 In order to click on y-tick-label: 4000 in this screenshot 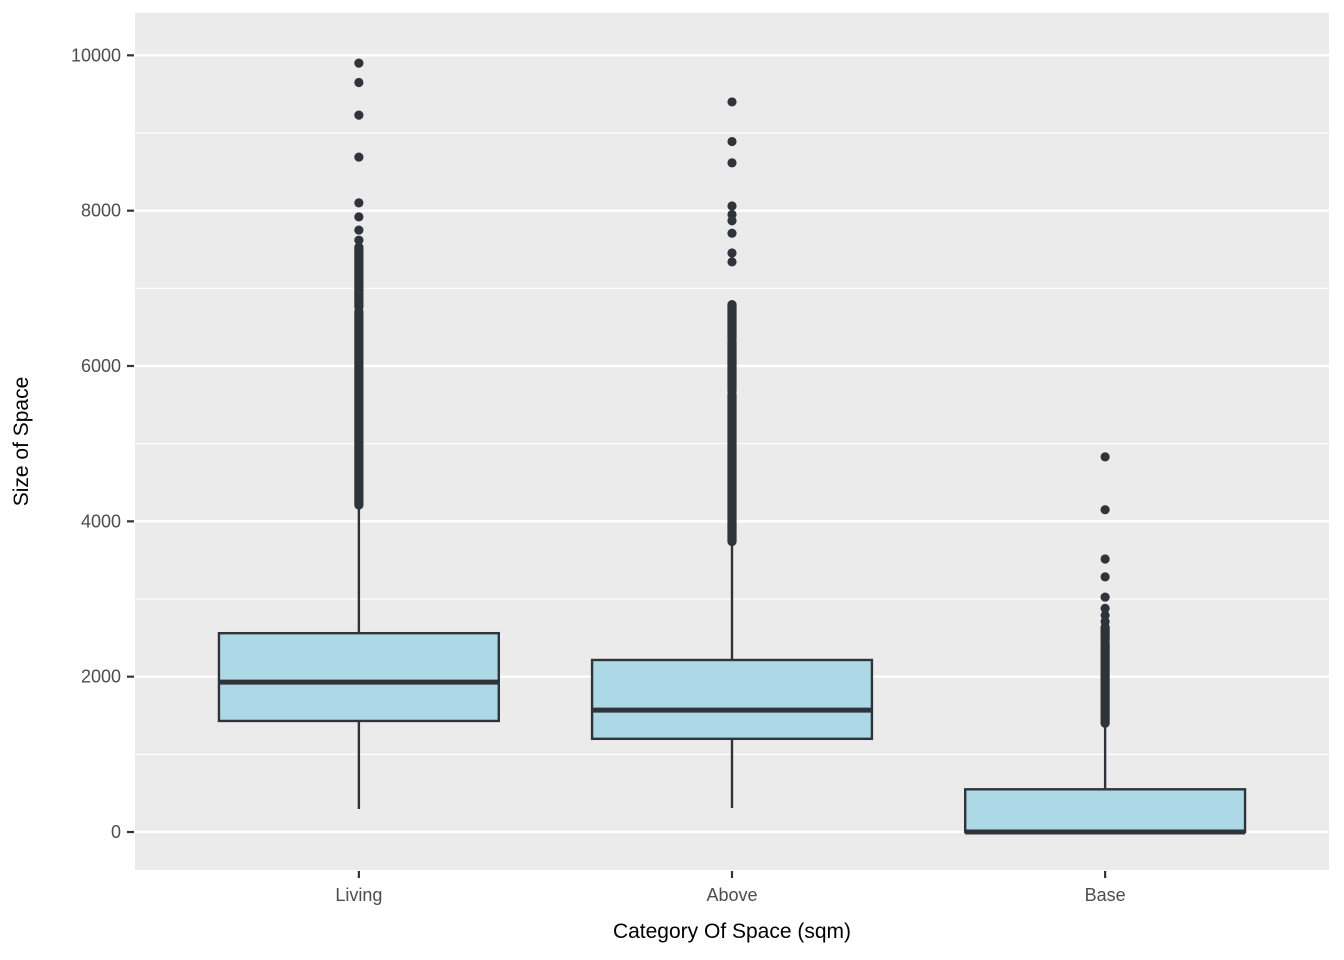, I will do `click(101, 521)`.